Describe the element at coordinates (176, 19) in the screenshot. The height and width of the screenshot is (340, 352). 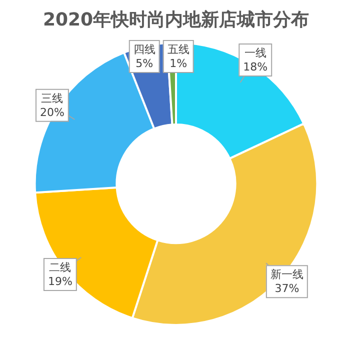
I see `chart-title: 2020年快时尚内地新店城市分布` at that location.